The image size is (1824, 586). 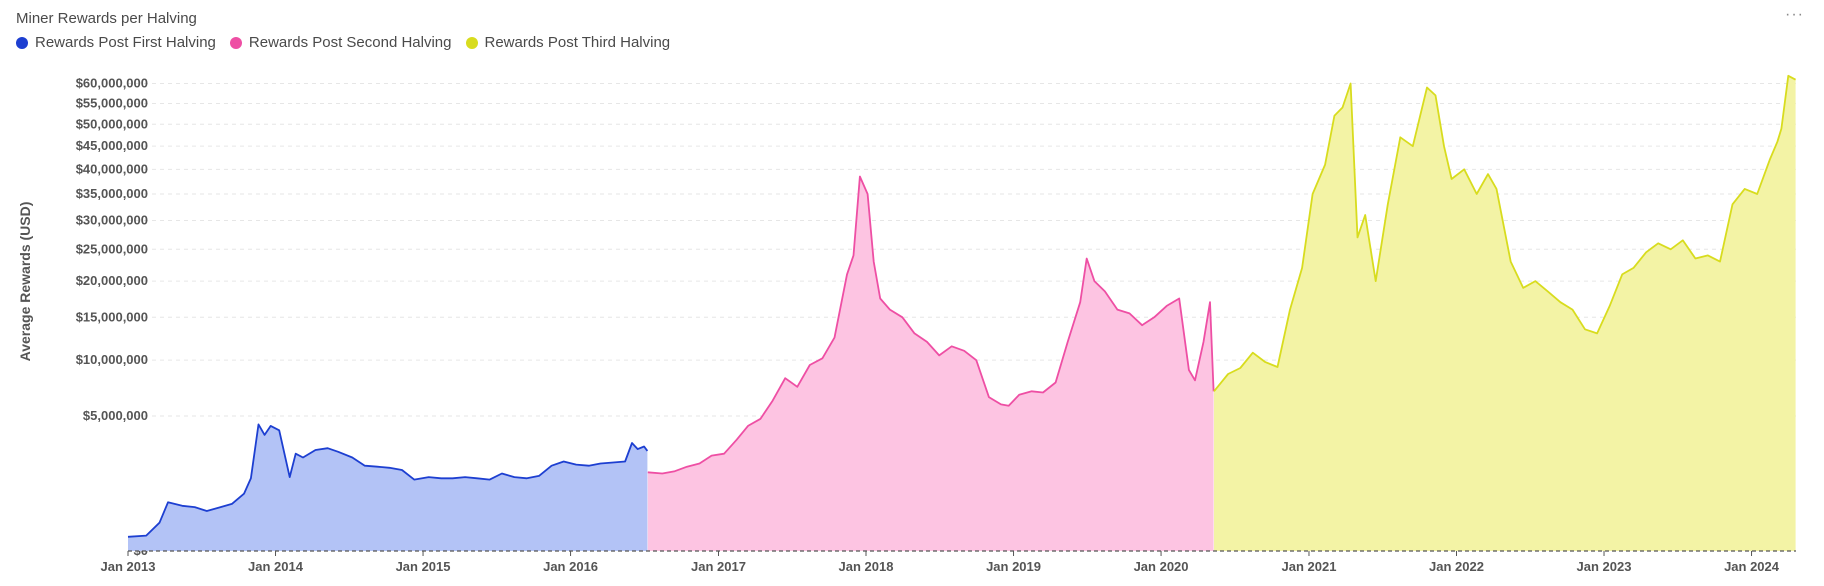 What do you see at coordinates (25, 282) in the screenshot?
I see `y-axis-label: Average Rewards (USD)` at bounding box center [25, 282].